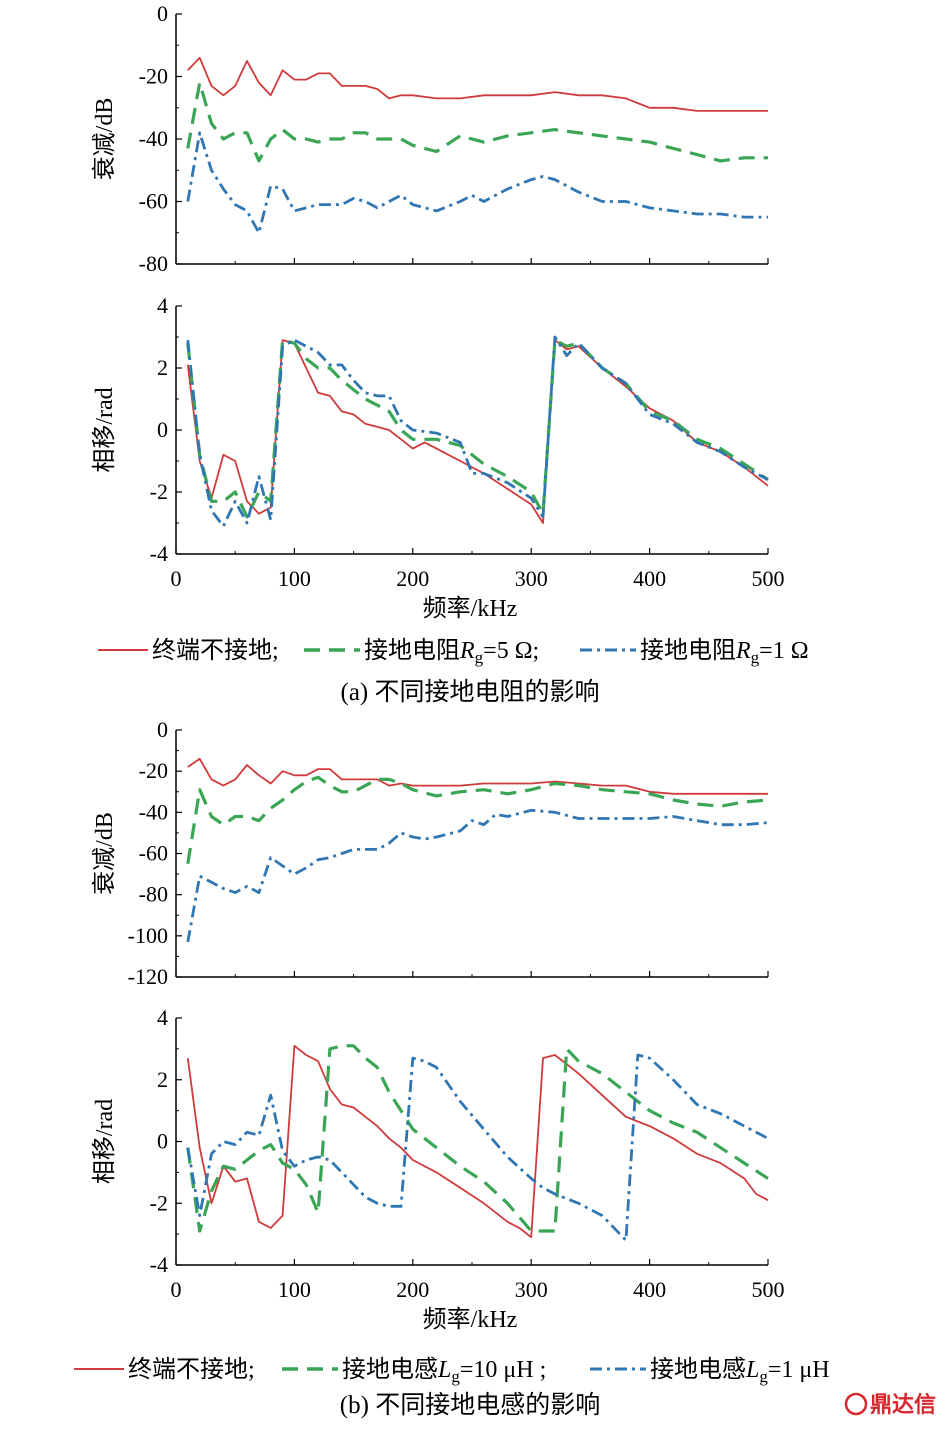 The height and width of the screenshot is (1429, 945). What do you see at coordinates (153, 201) in the screenshot?
I see `a-atten-ytick-label-3: -60` at bounding box center [153, 201].